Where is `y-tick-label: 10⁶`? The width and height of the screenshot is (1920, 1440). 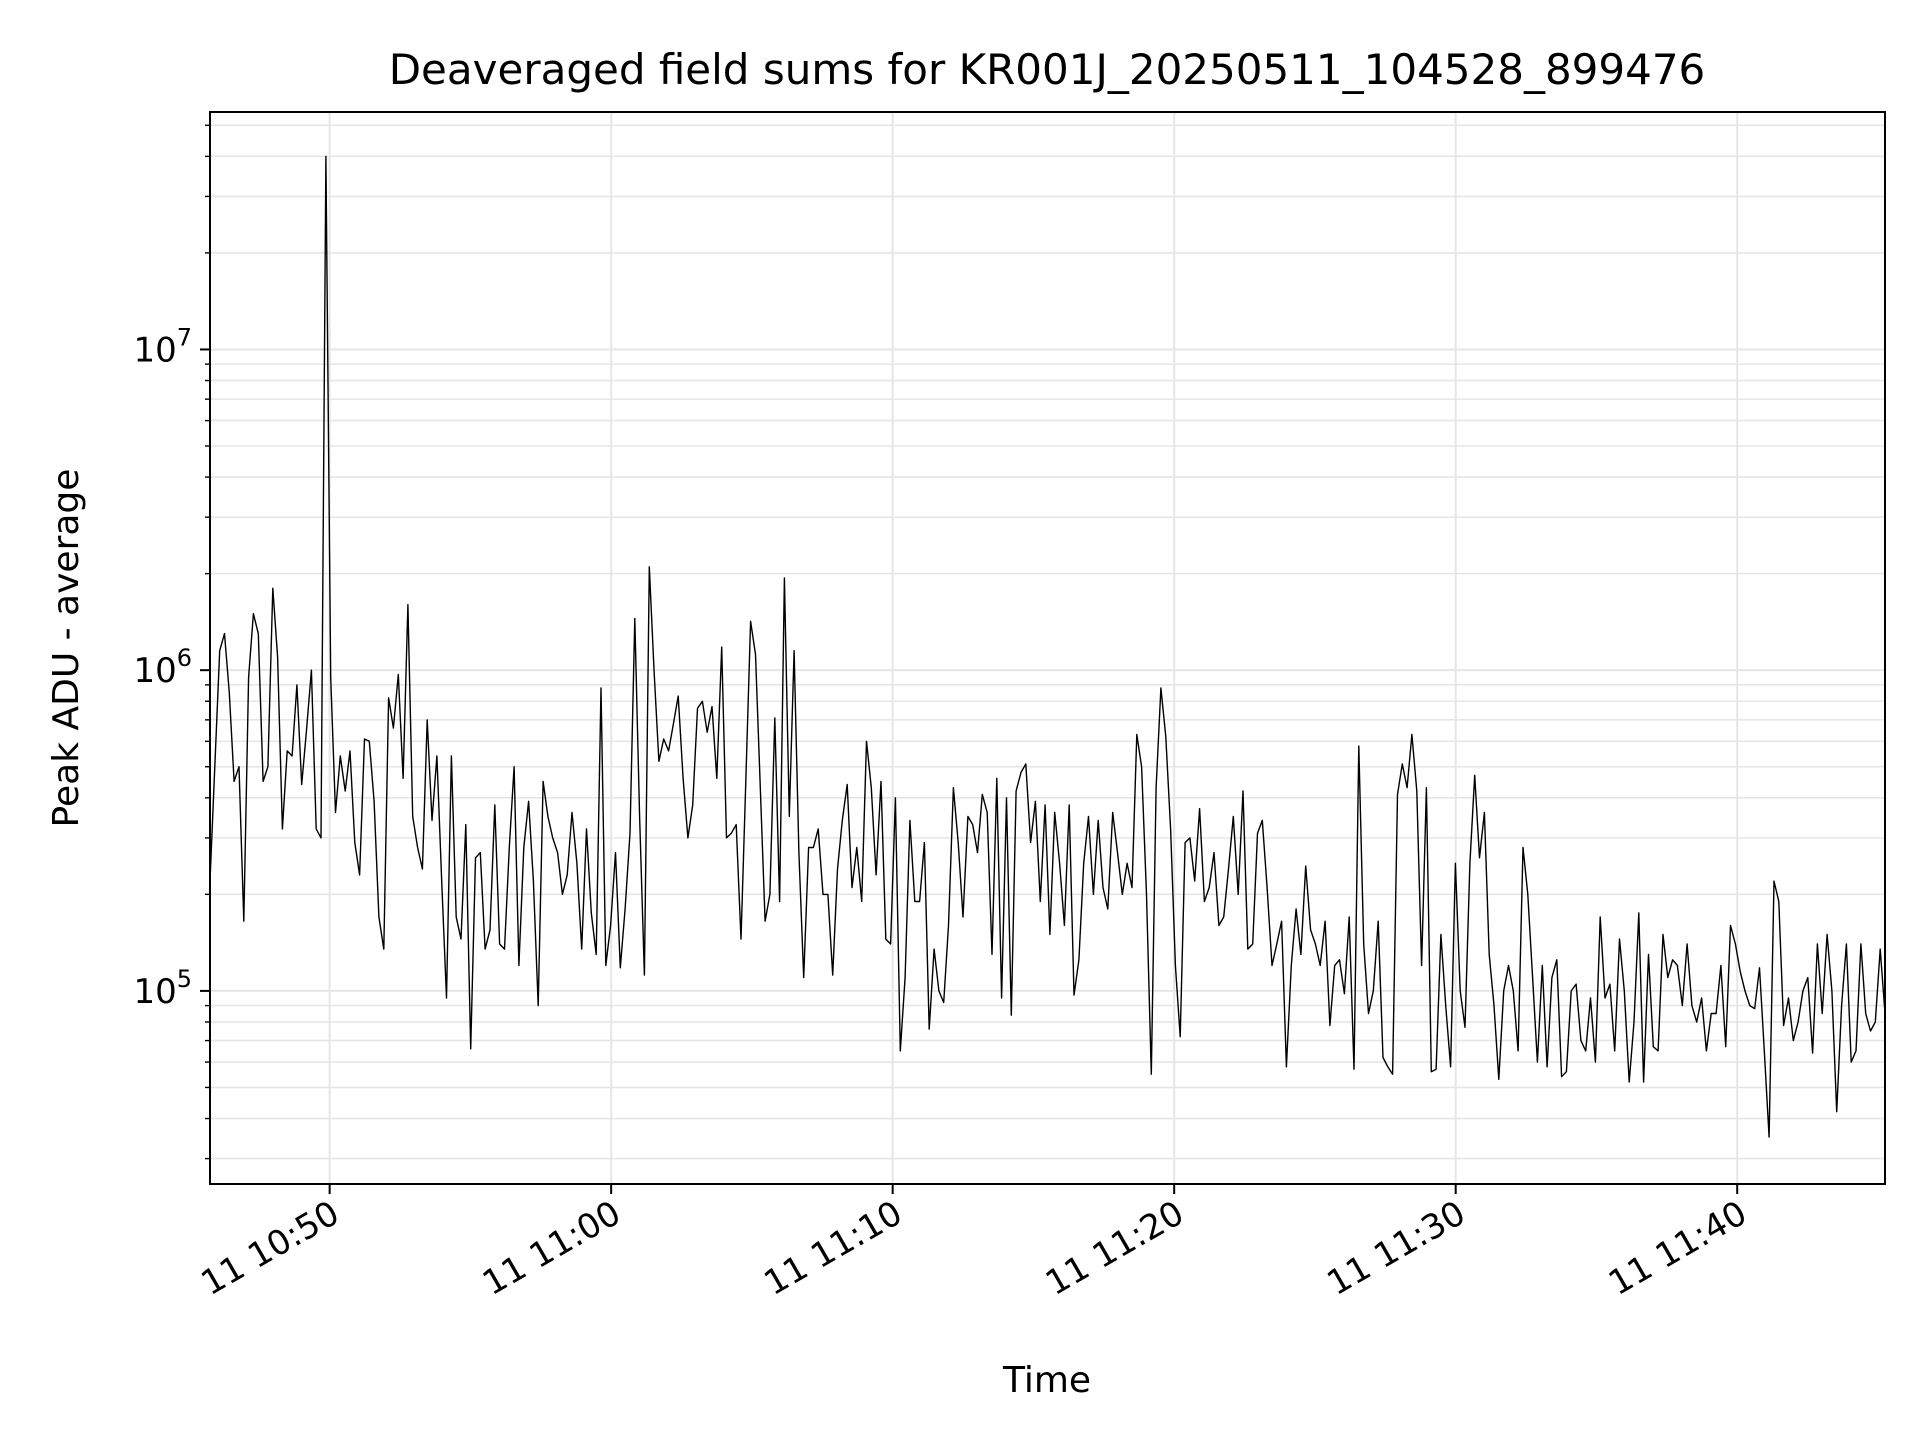
y-tick-label: 10⁶ is located at coordinates (162, 667).